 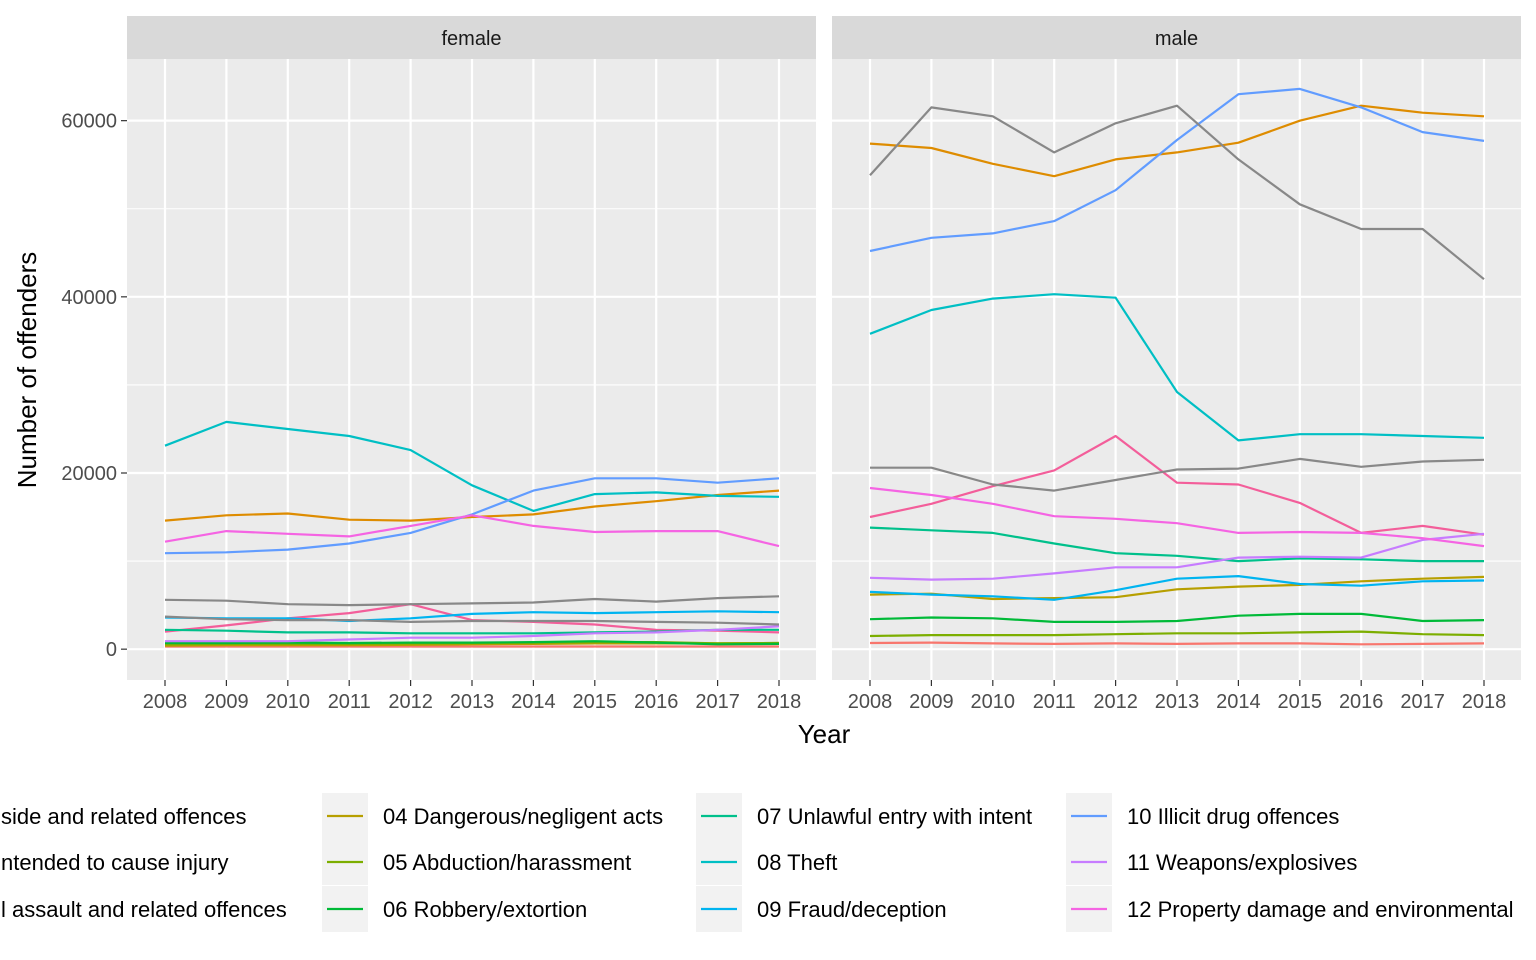 What do you see at coordinates (1233, 816) in the screenshot?
I see `legend-label: 10 Illicit drug offences` at bounding box center [1233, 816].